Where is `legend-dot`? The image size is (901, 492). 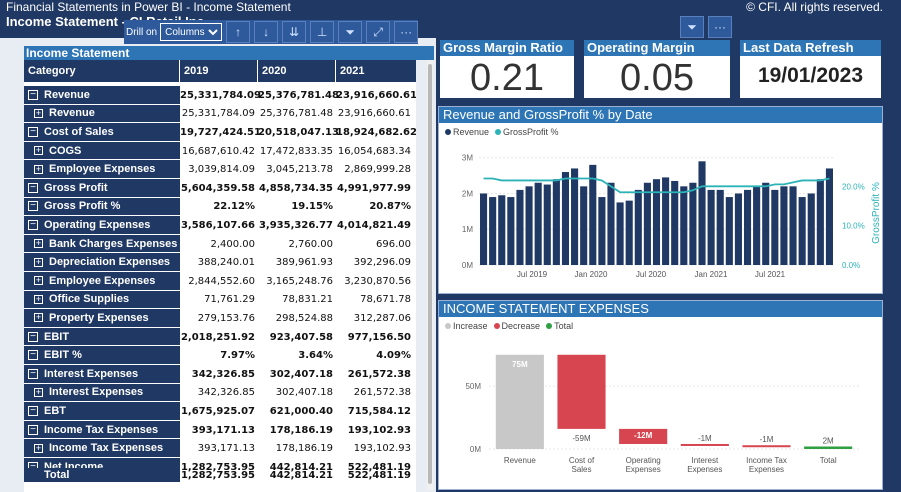 legend-dot is located at coordinates (448, 326).